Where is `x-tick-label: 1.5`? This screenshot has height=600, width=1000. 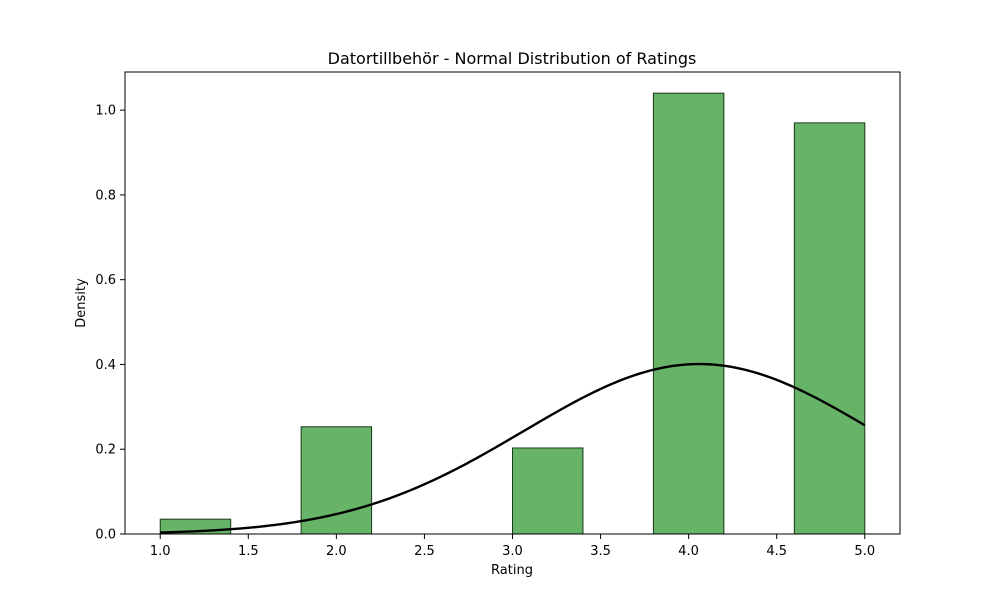
x-tick-label: 1.5 is located at coordinates (248, 551).